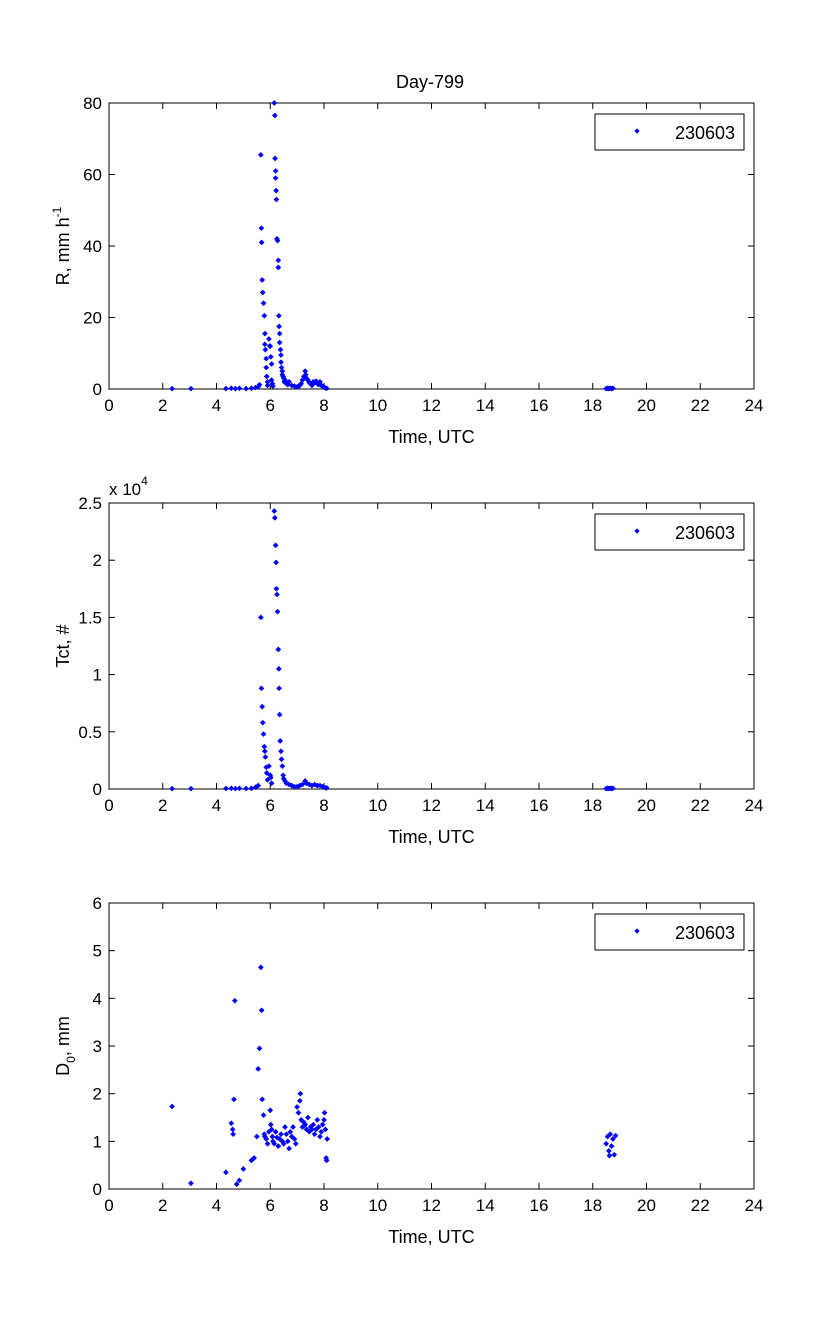  I want to click on x-tick-label: 8, so click(323, 805).